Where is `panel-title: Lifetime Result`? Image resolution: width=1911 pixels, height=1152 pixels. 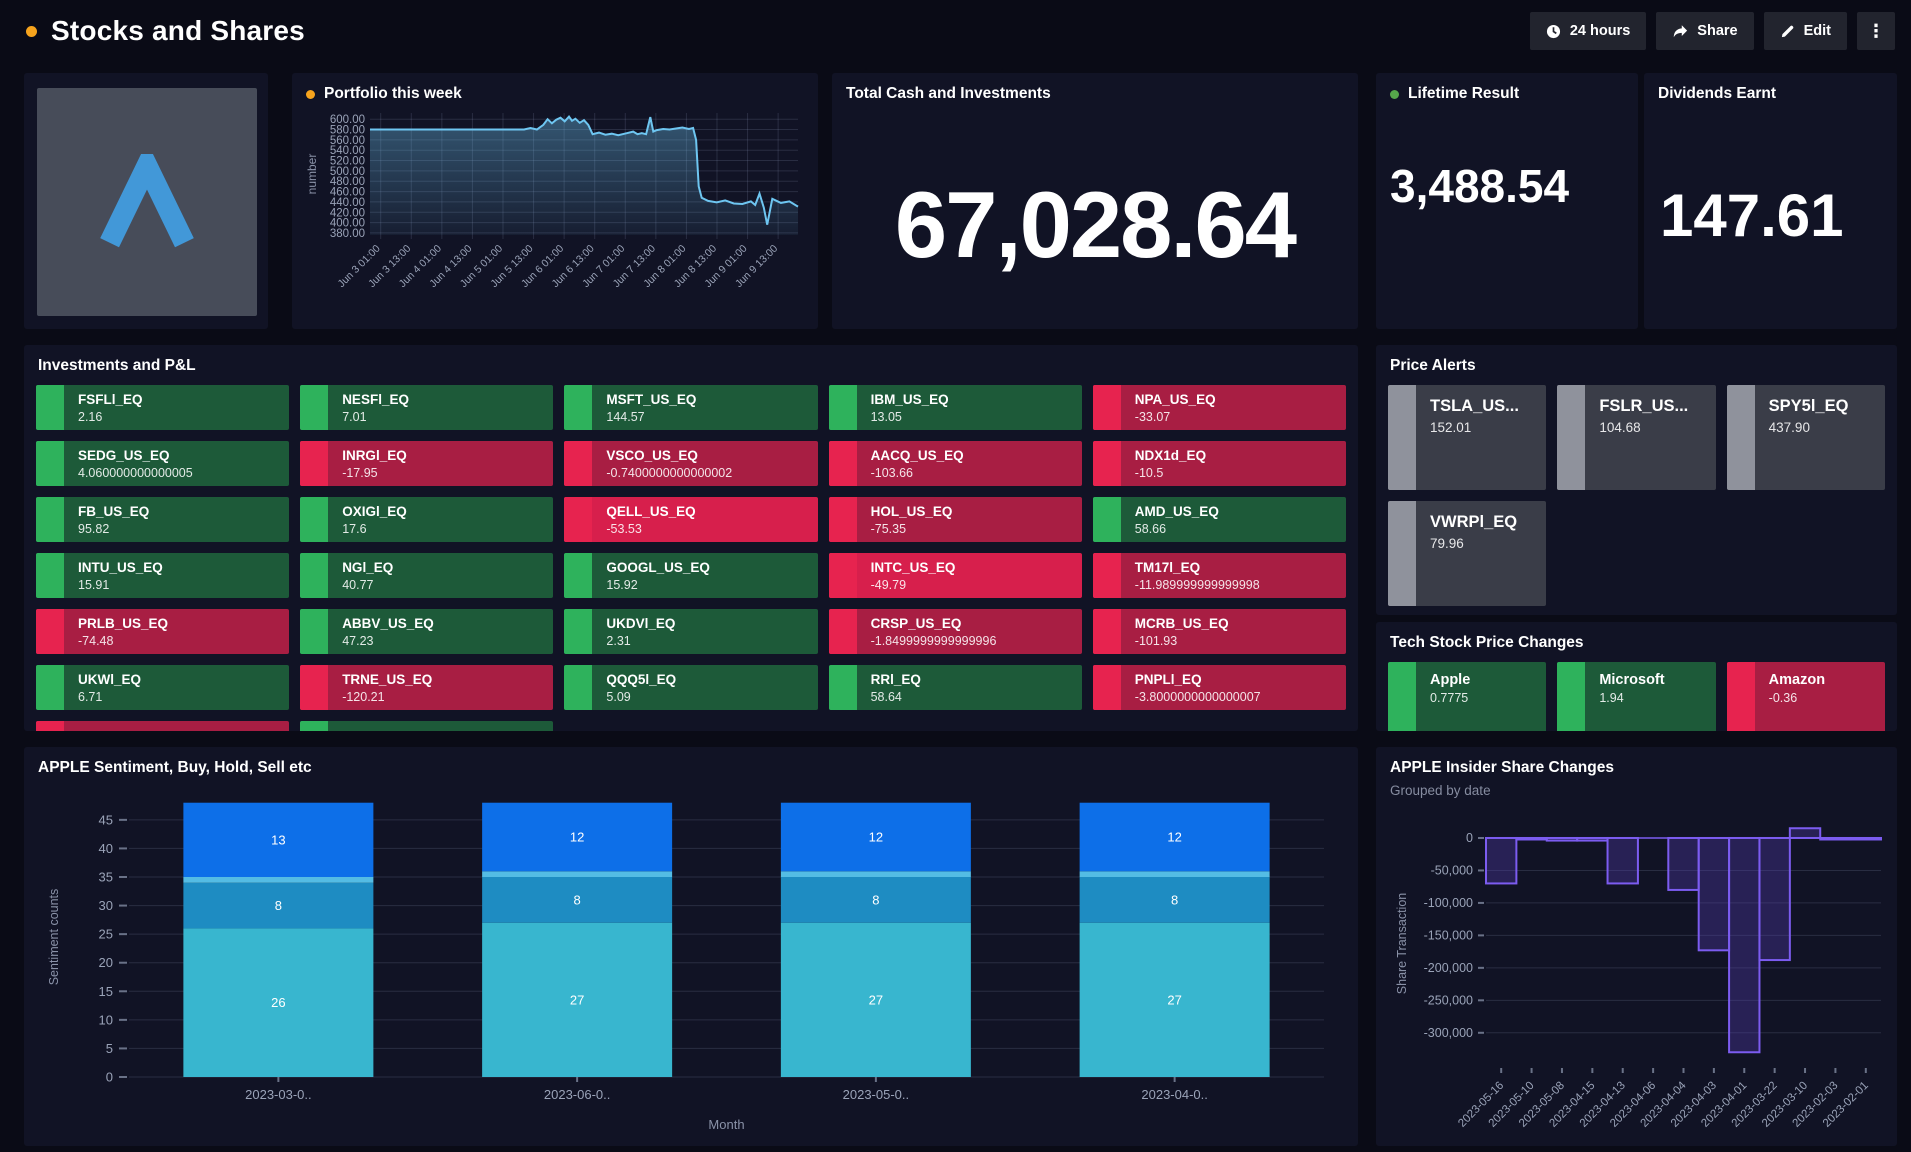 panel-title: Lifetime Result is located at coordinates (1464, 93).